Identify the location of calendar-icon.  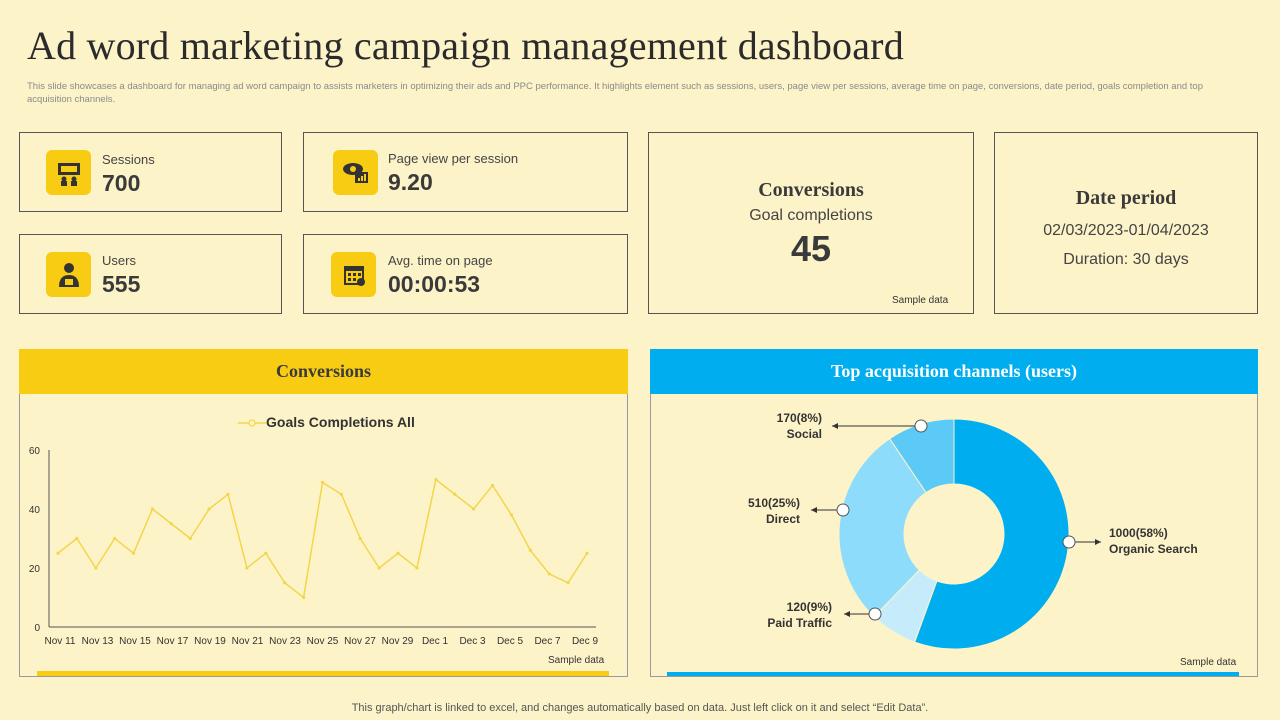
(353, 274).